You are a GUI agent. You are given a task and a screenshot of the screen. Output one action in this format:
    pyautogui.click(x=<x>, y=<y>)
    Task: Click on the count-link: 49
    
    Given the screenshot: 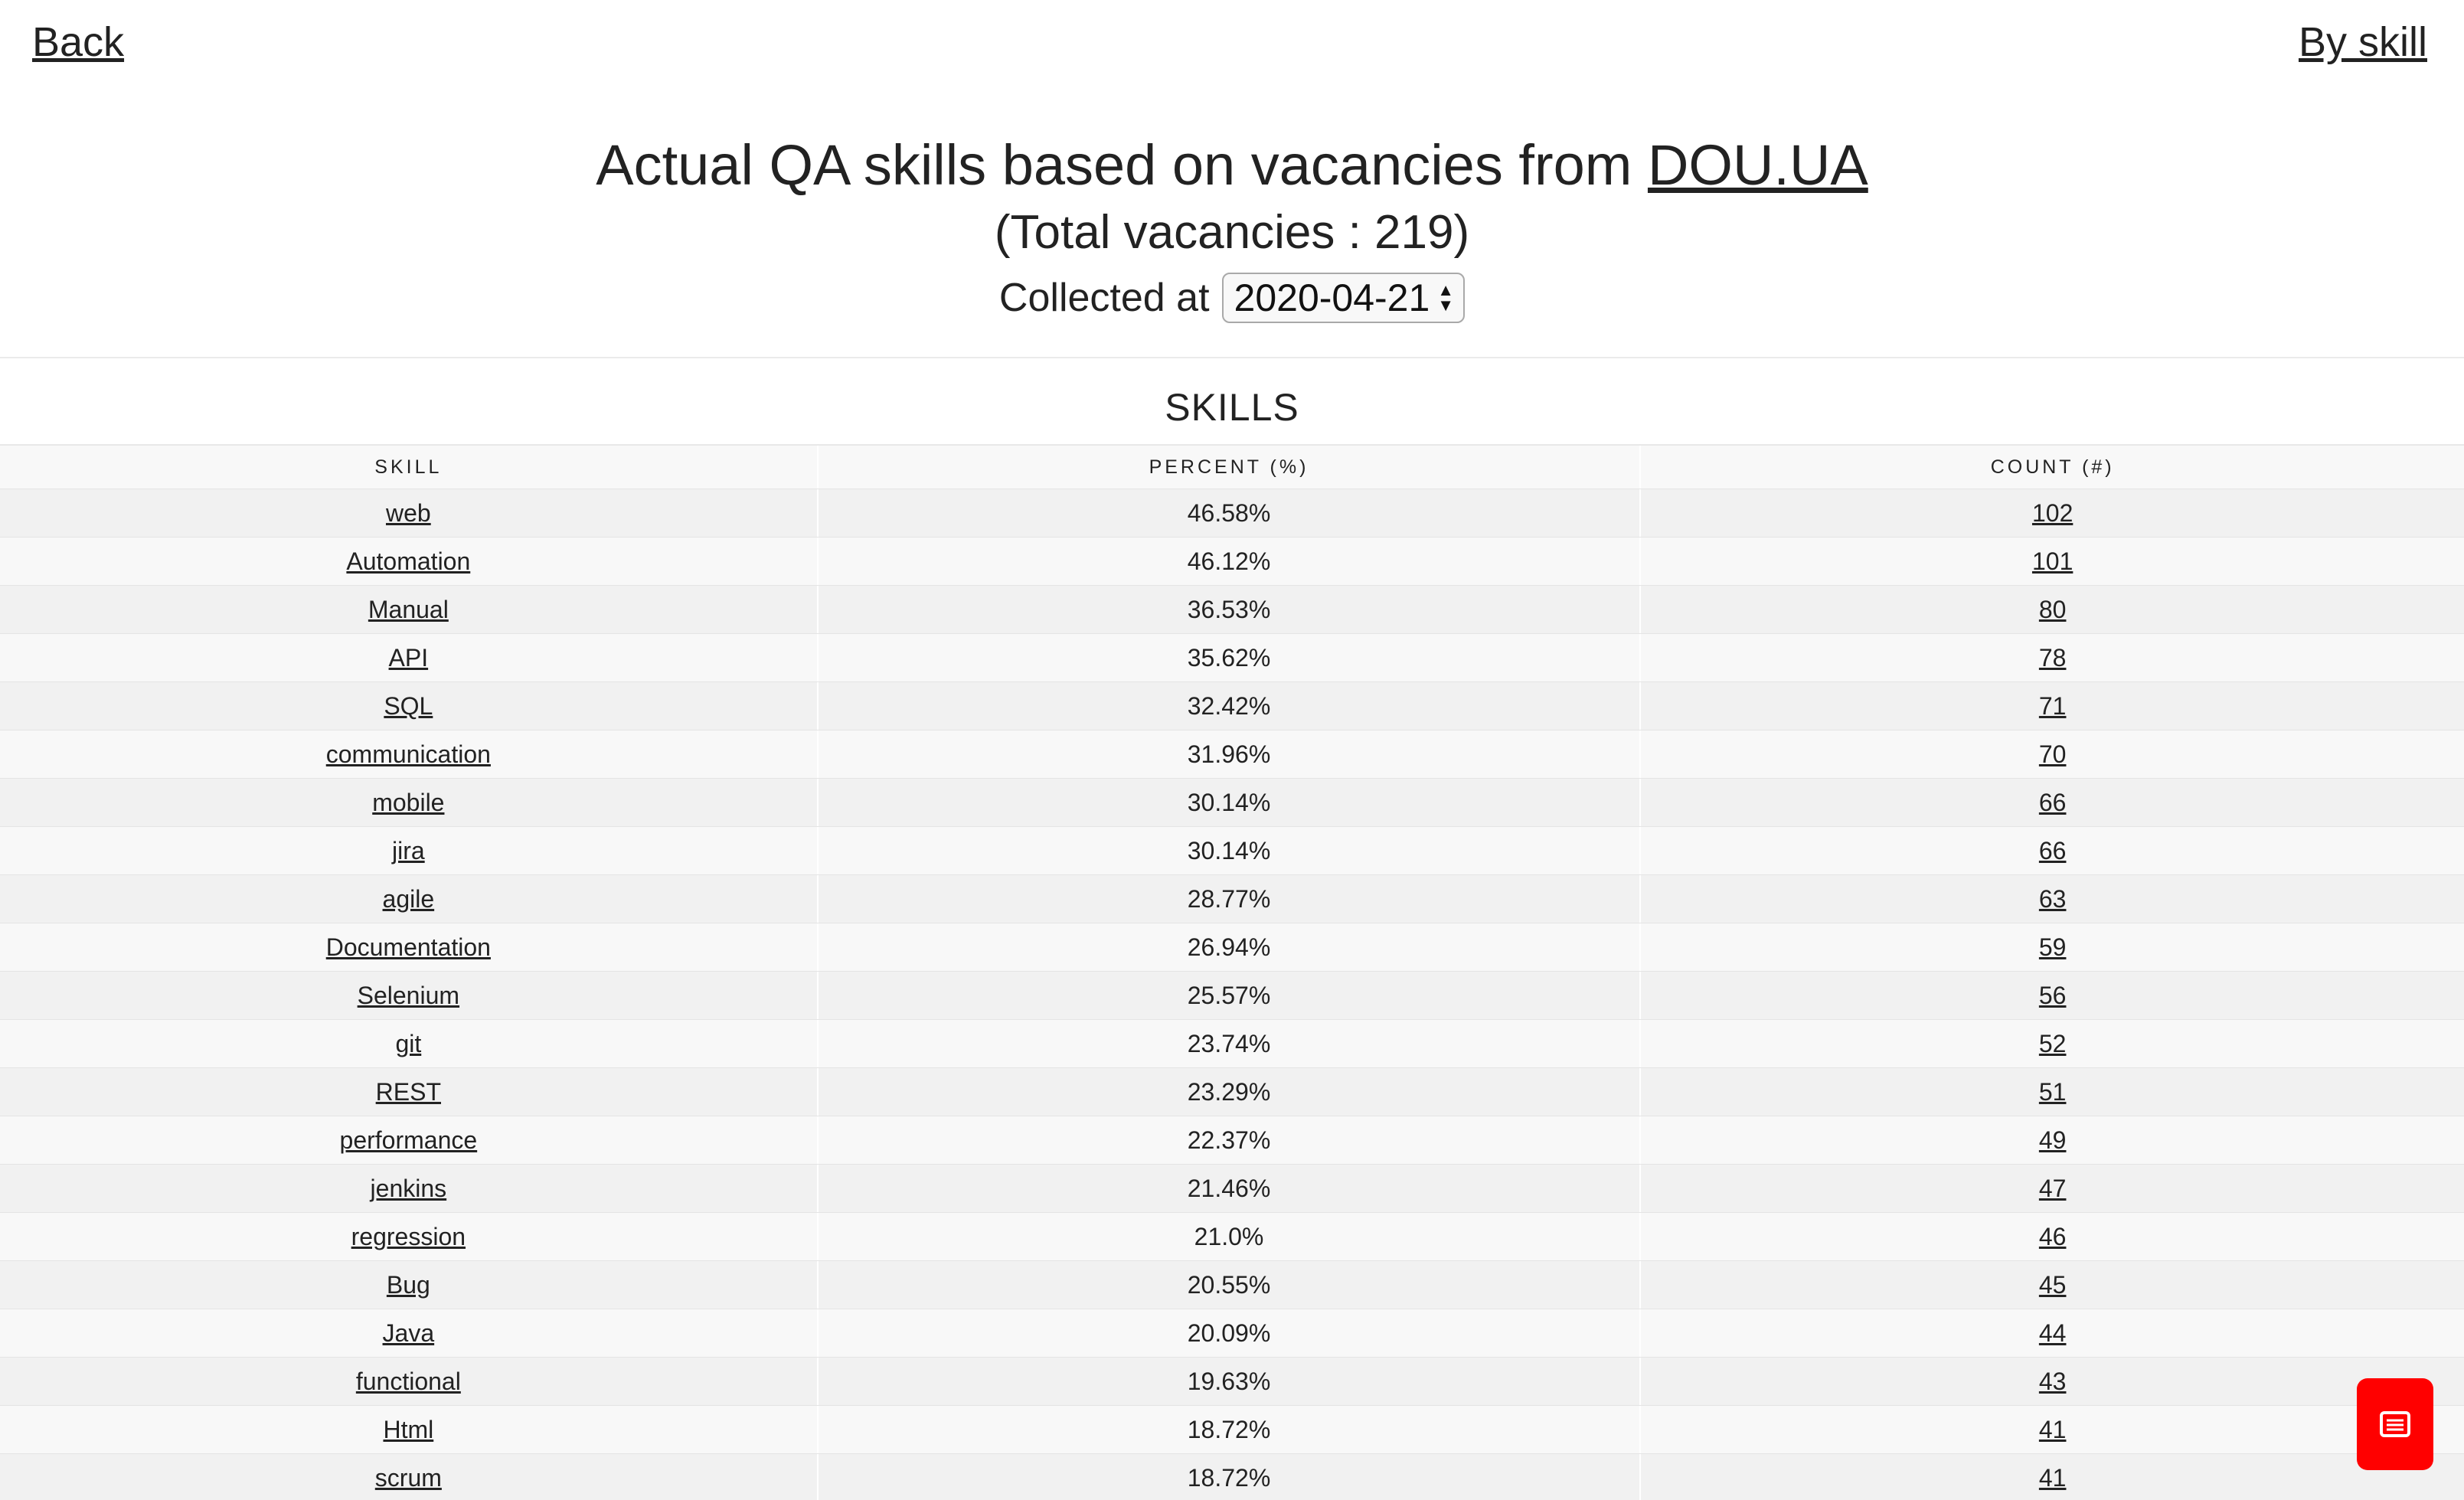 What is the action you would take?
    pyautogui.click(x=2052, y=1140)
    